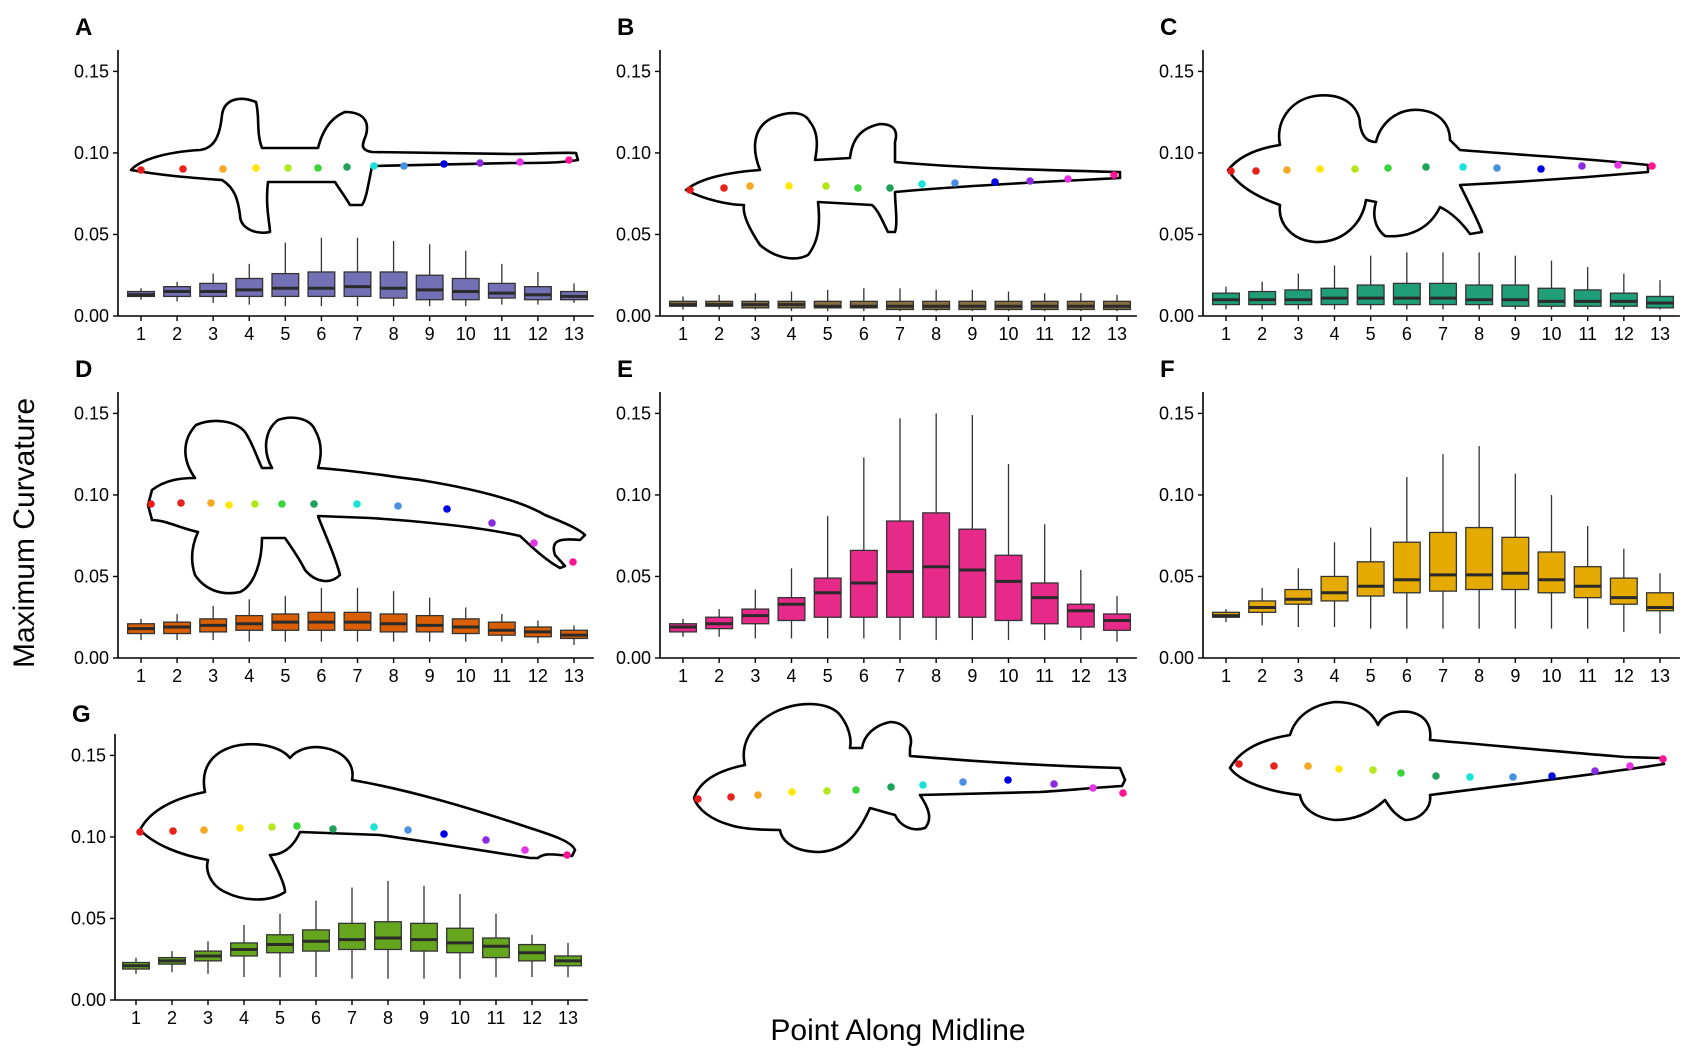  Describe the element at coordinates (394, 676) in the screenshot. I see `x-tick-label: 8` at that location.